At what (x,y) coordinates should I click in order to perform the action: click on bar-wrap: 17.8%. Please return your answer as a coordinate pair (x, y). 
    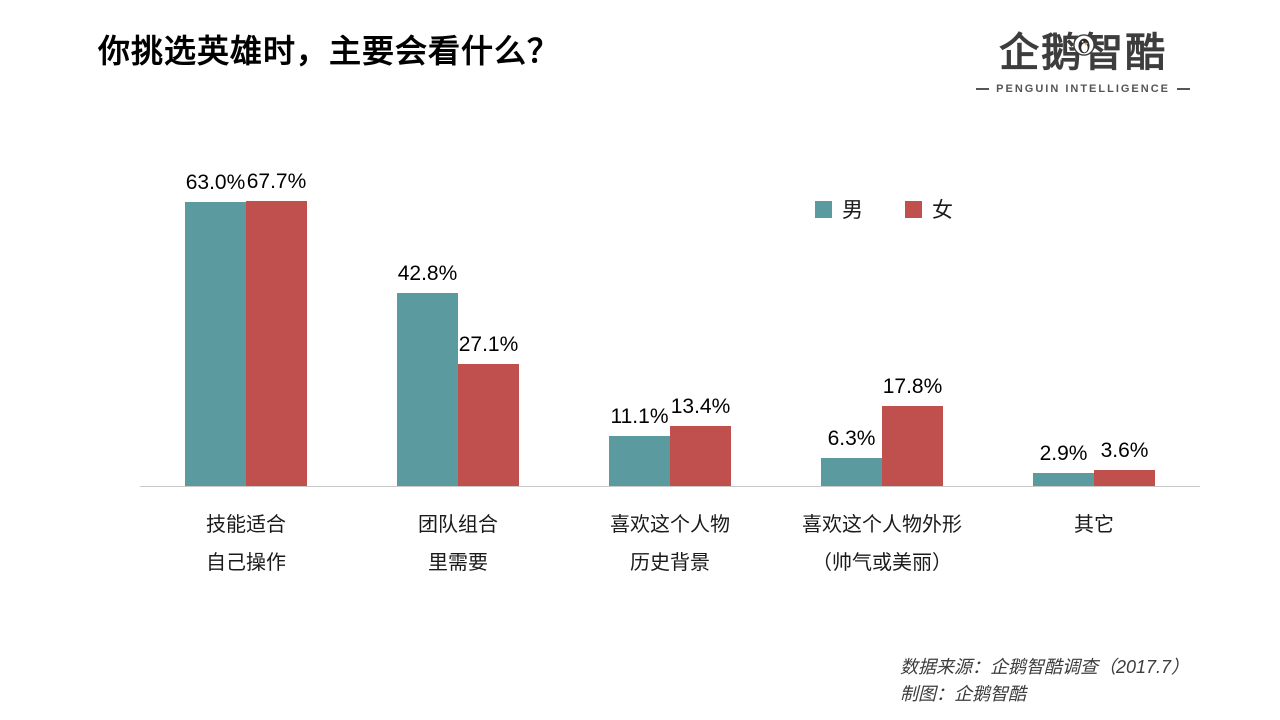
    Looking at the image, I should click on (912, 328).